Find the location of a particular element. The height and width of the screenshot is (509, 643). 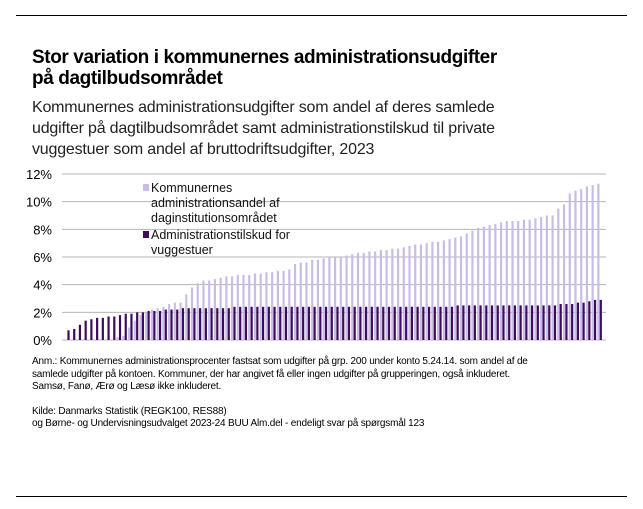

y-tick-label: 0% is located at coordinates (42, 340).